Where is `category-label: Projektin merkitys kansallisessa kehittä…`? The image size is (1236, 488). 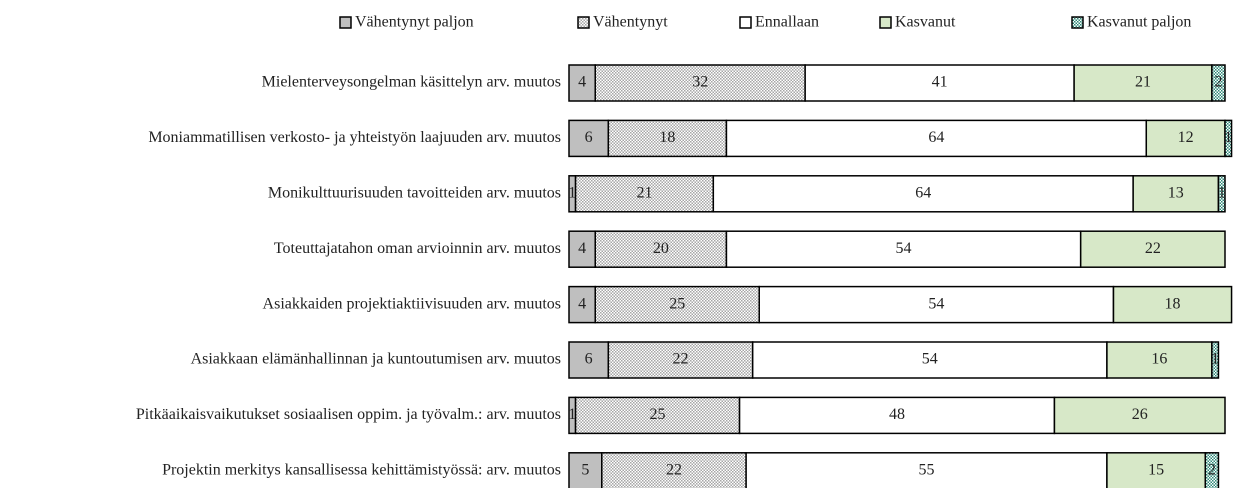
category-label: Projektin merkitys kansallisessa kehittä… is located at coordinates (361, 469).